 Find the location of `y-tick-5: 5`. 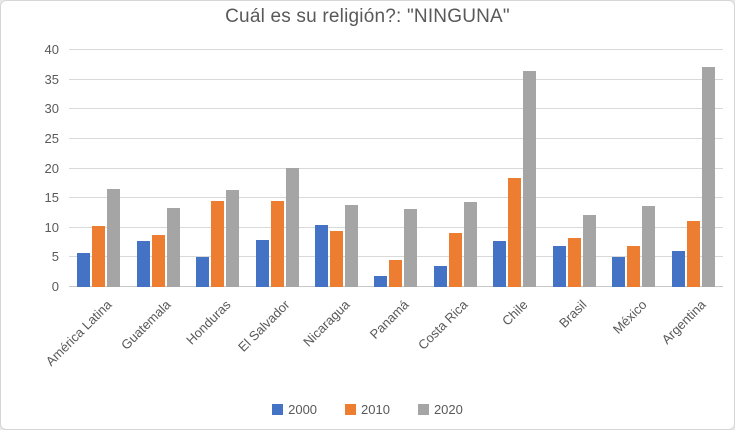

y-tick-5: 5 is located at coordinates (55, 257).